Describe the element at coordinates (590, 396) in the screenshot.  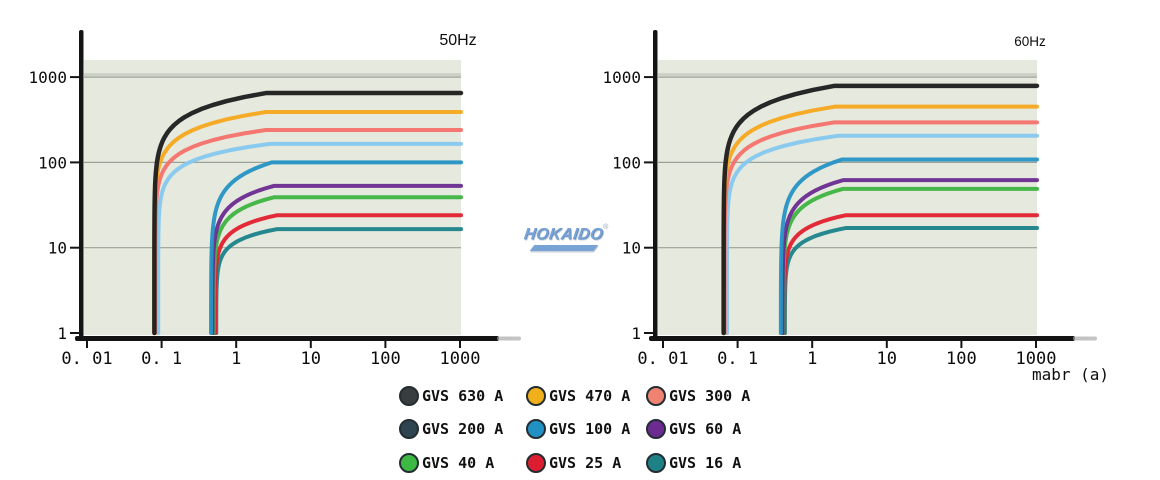
I see `legend-label: GVS 470 A` at that location.